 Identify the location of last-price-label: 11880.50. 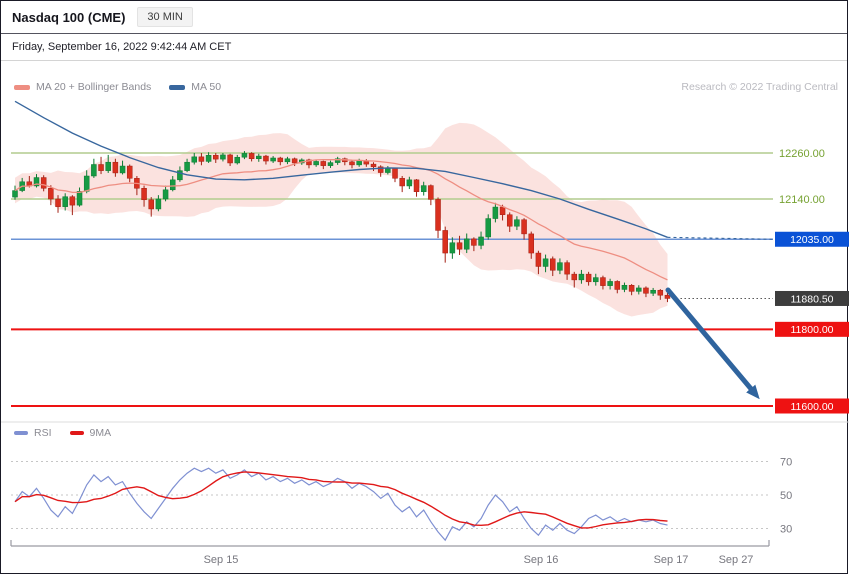
(811, 299).